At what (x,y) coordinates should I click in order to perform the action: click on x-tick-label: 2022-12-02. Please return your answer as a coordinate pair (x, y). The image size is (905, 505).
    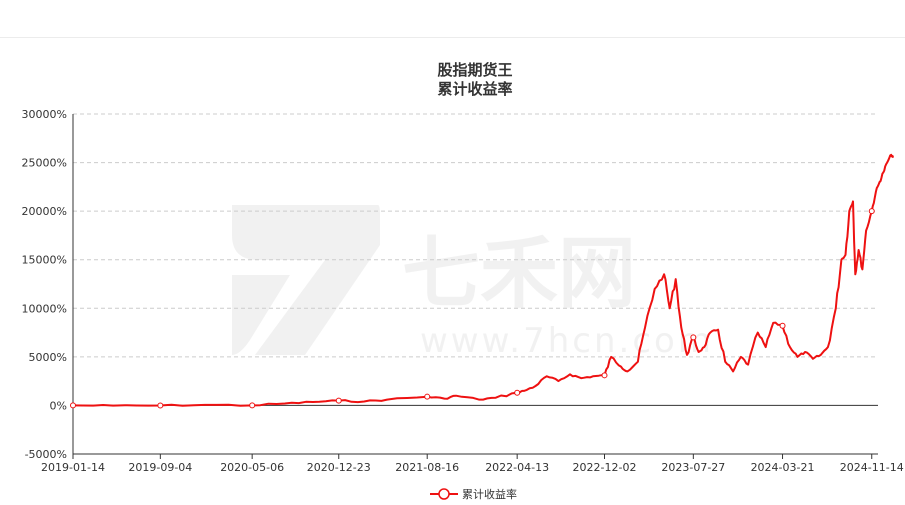
    Looking at the image, I should click on (605, 467).